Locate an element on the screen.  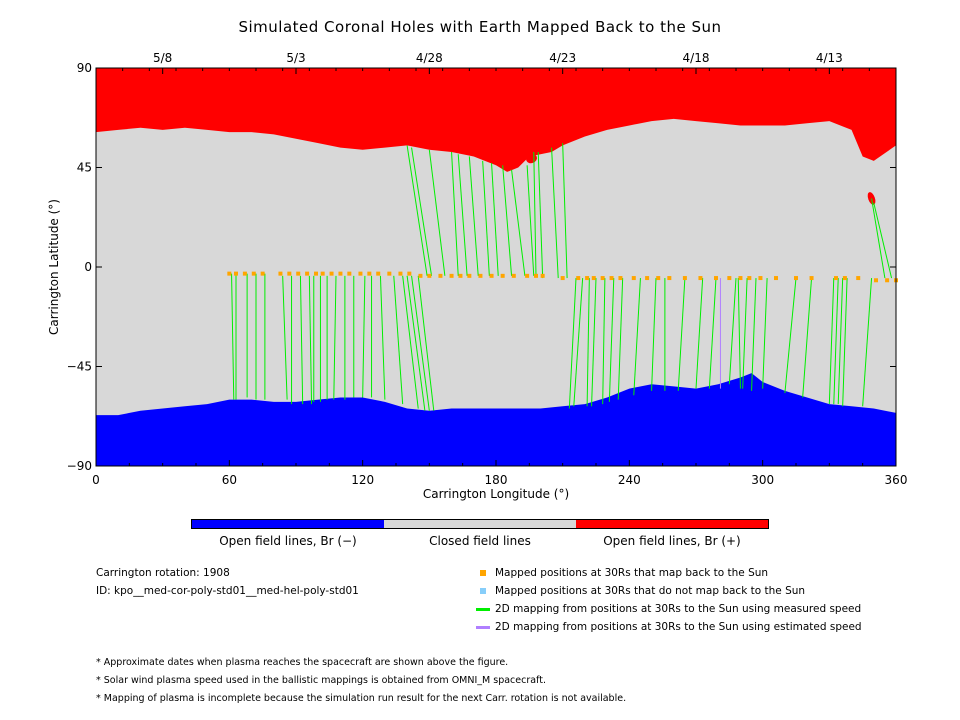
unmapped-swatch is located at coordinates (483, 591).